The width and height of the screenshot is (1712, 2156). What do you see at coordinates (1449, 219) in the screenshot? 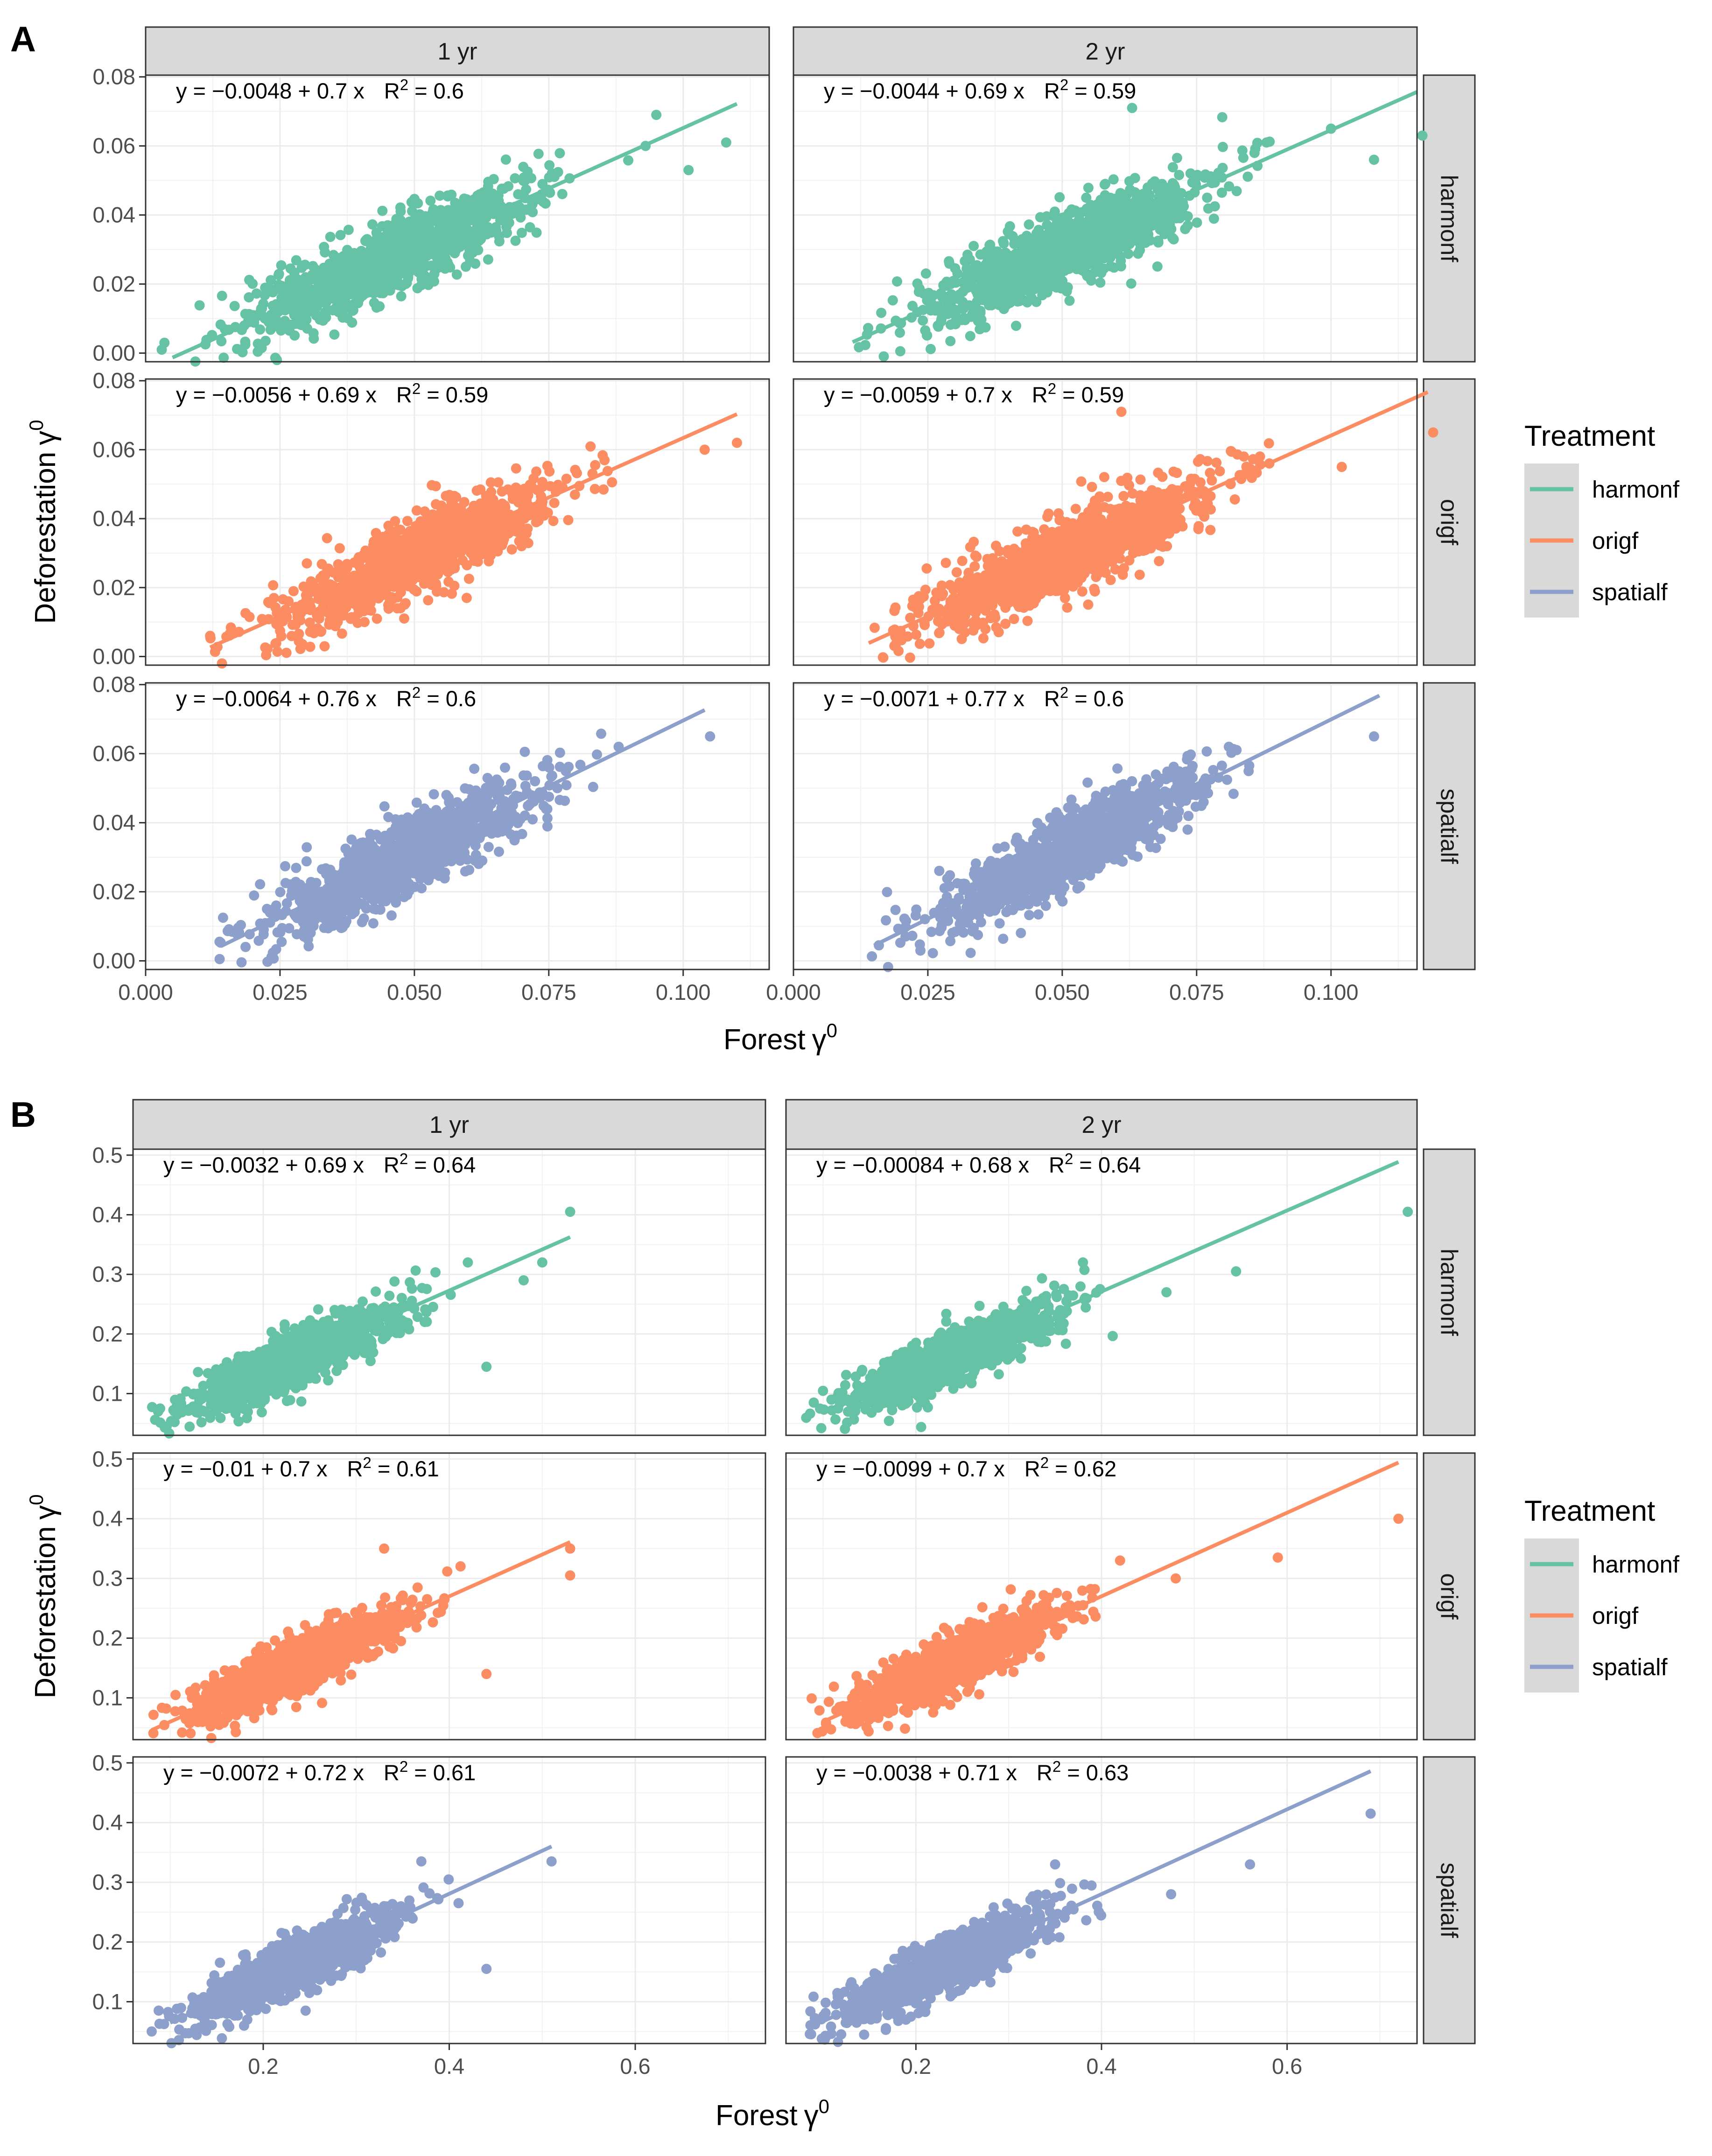
I see `row-strip-label: harmonf` at bounding box center [1449, 219].